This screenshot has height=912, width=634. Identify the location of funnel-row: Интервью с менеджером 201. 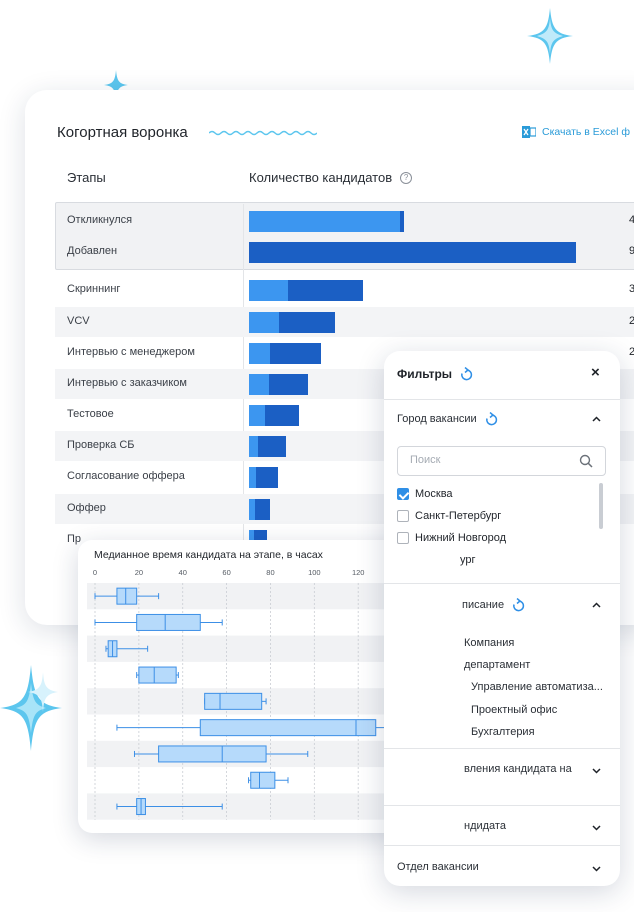
(344, 353).